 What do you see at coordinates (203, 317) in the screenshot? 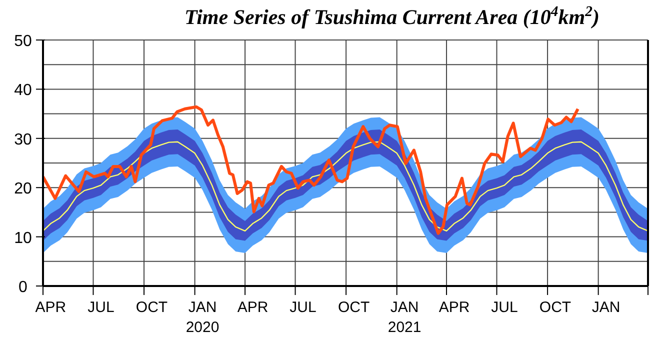
I see `x-tick-label: JAN 2020` at bounding box center [203, 317].